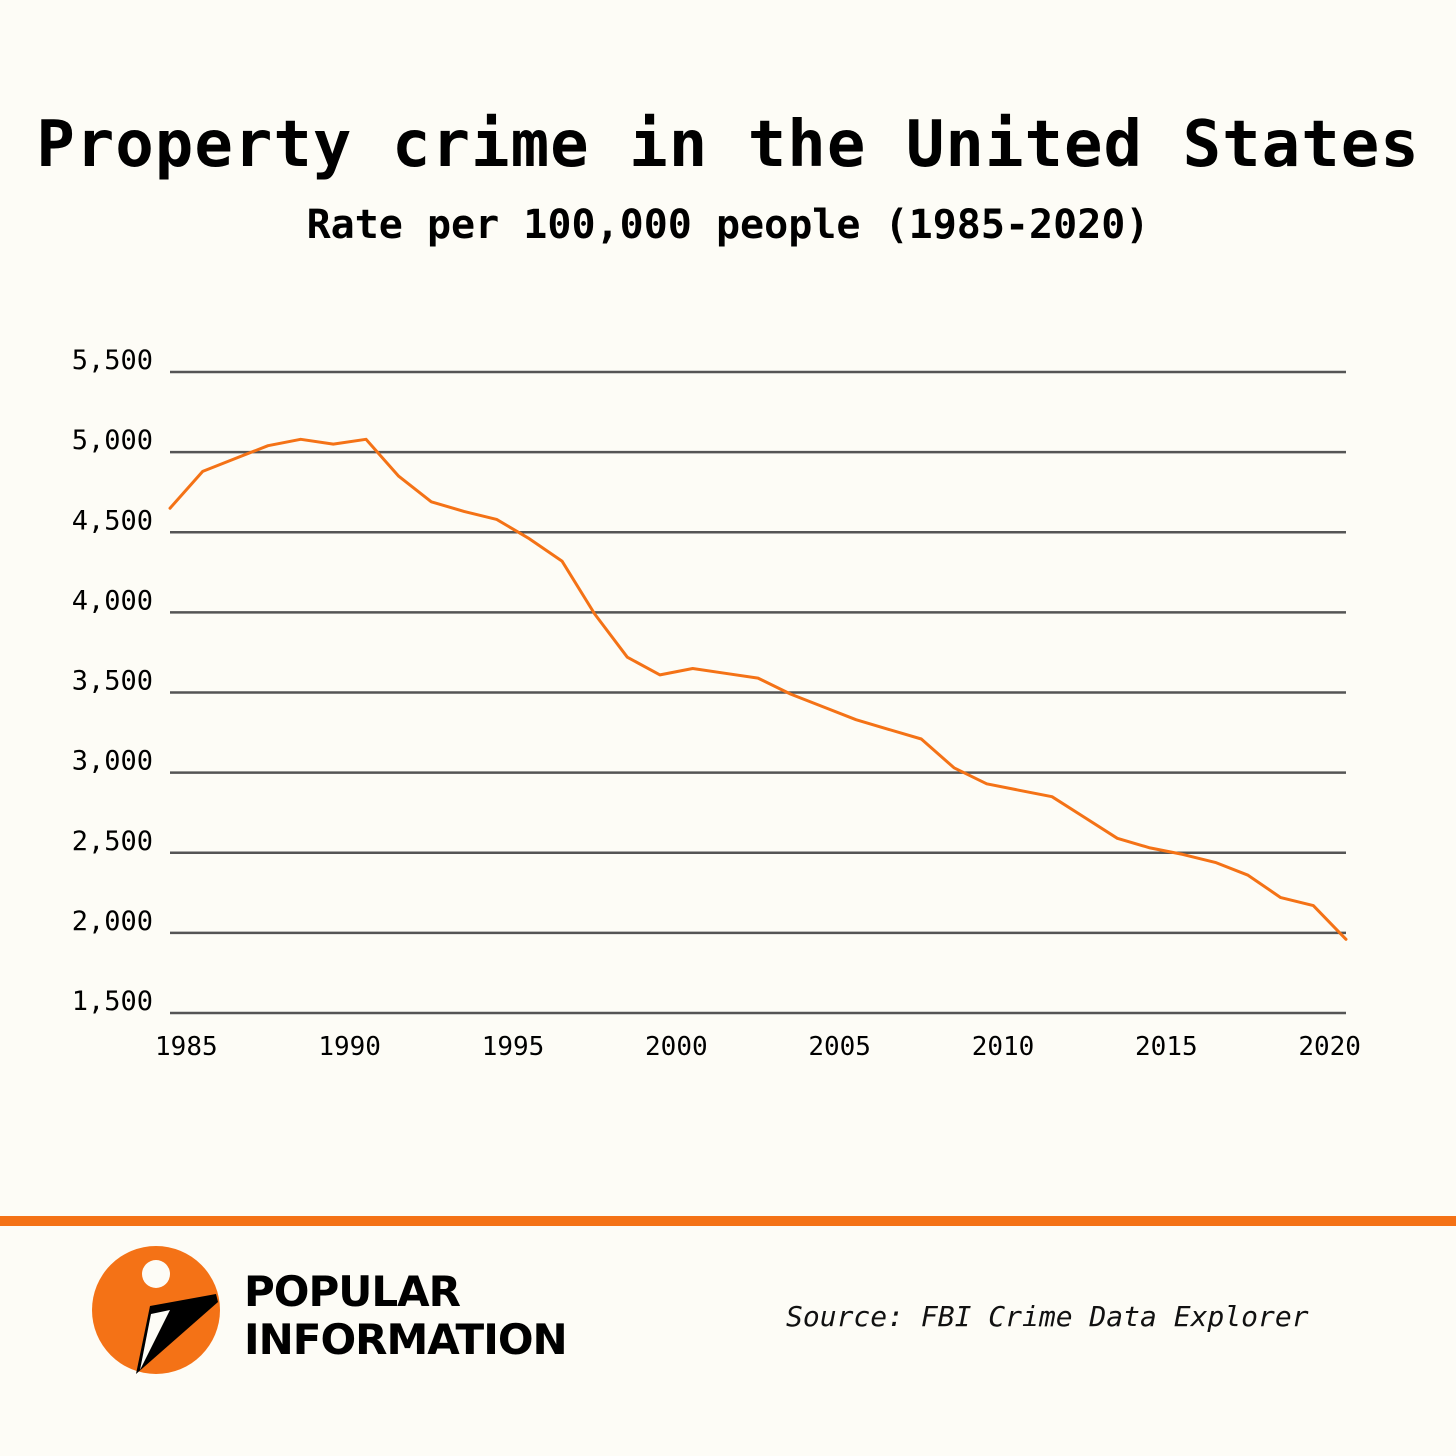 Image resolution: width=1456 pixels, height=1456 pixels. Describe the element at coordinates (112, 921) in the screenshot. I see `y-tick-label: 2,000` at that location.